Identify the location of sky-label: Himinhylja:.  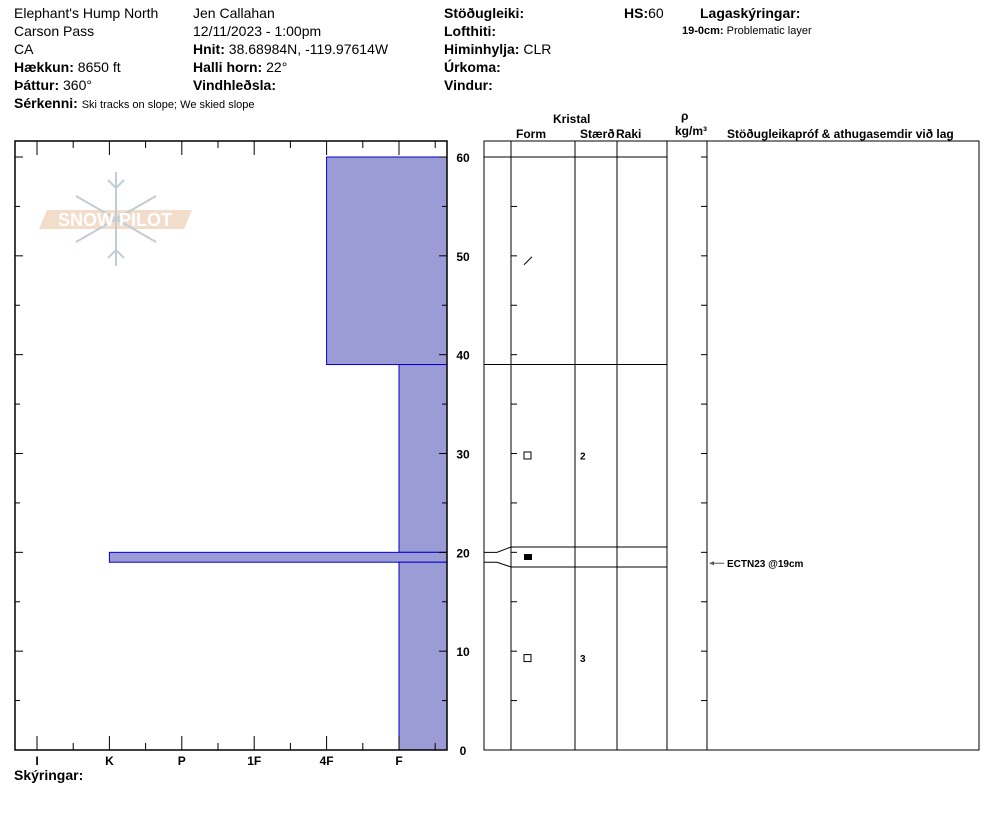
(482, 49).